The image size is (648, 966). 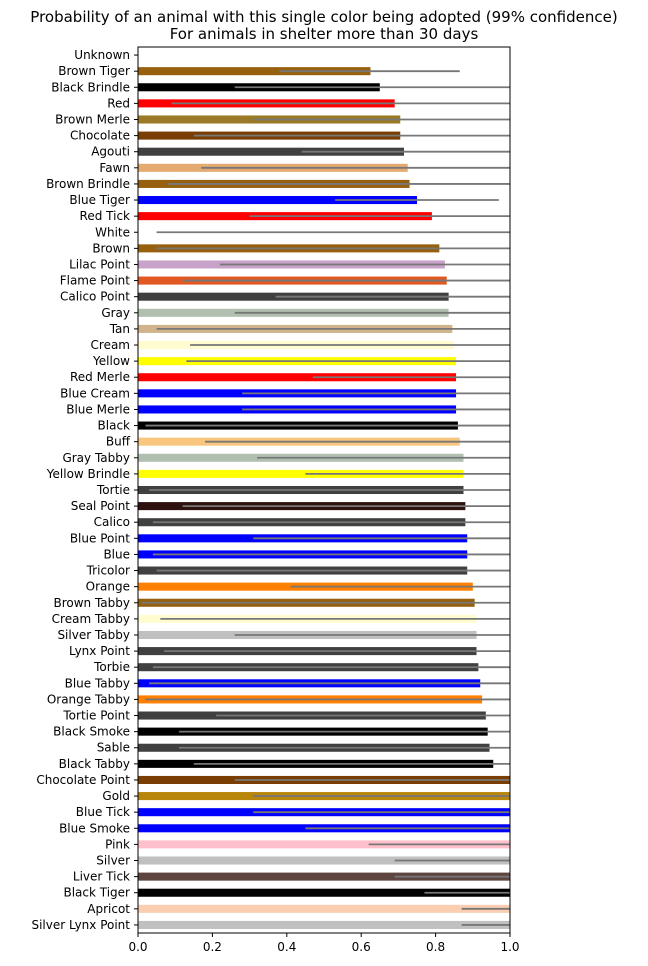 I want to click on y-tick-label: Blue Tick, so click(x=103, y=812).